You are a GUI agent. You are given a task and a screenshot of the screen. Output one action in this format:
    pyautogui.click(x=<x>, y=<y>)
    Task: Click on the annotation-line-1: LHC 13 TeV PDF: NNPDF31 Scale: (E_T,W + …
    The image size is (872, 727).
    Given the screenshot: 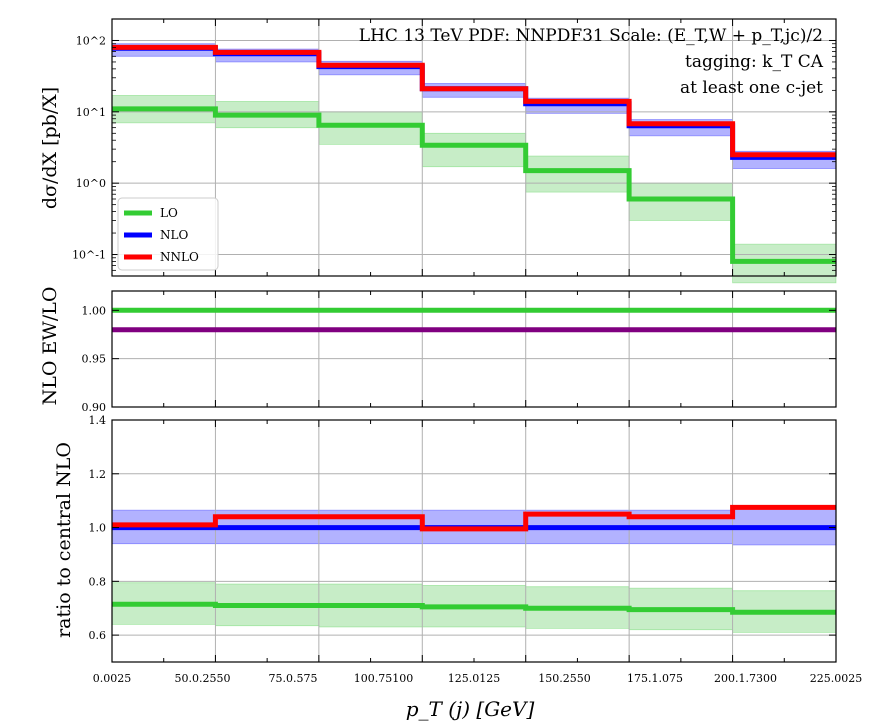 What is the action you would take?
    pyautogui.click(x=591, y=36)
    